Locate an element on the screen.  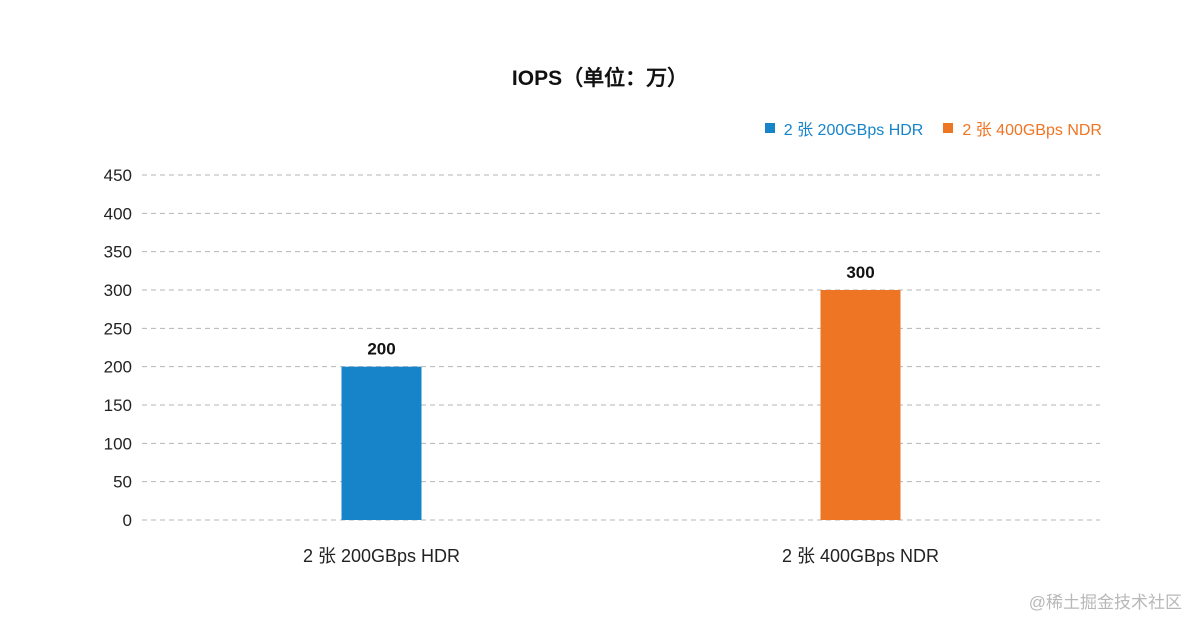
y-tick-label-0: 0 is located at coordinates (127, 520).